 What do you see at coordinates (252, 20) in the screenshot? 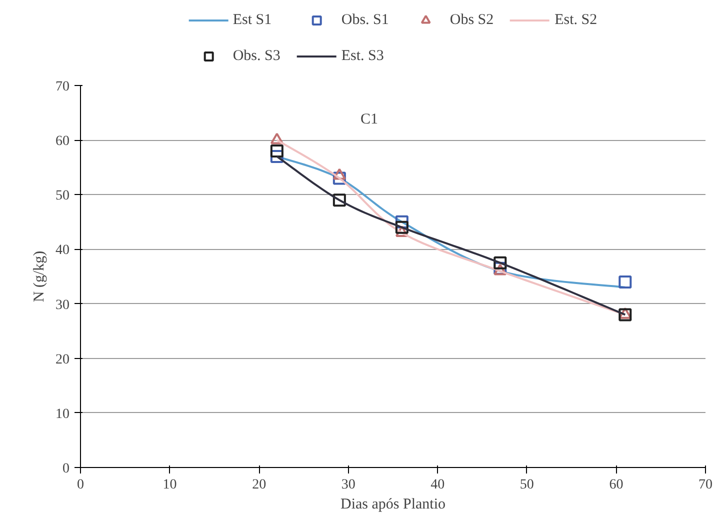
I see `legend-label: Est S1` at bounding box center [252, 20].